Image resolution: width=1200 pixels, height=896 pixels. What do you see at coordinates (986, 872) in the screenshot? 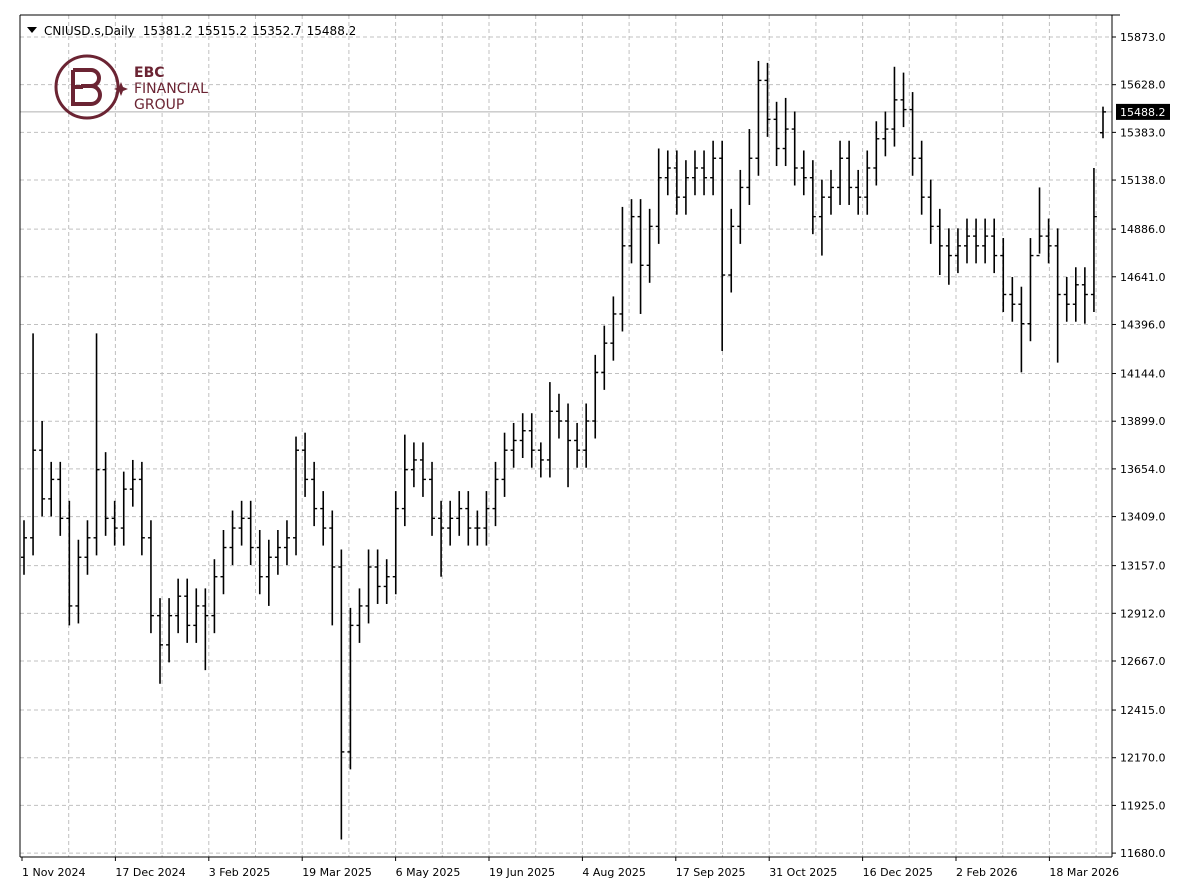
I see `x-tick-label: 2 Feb 2026` at bounding box center [986, 872].